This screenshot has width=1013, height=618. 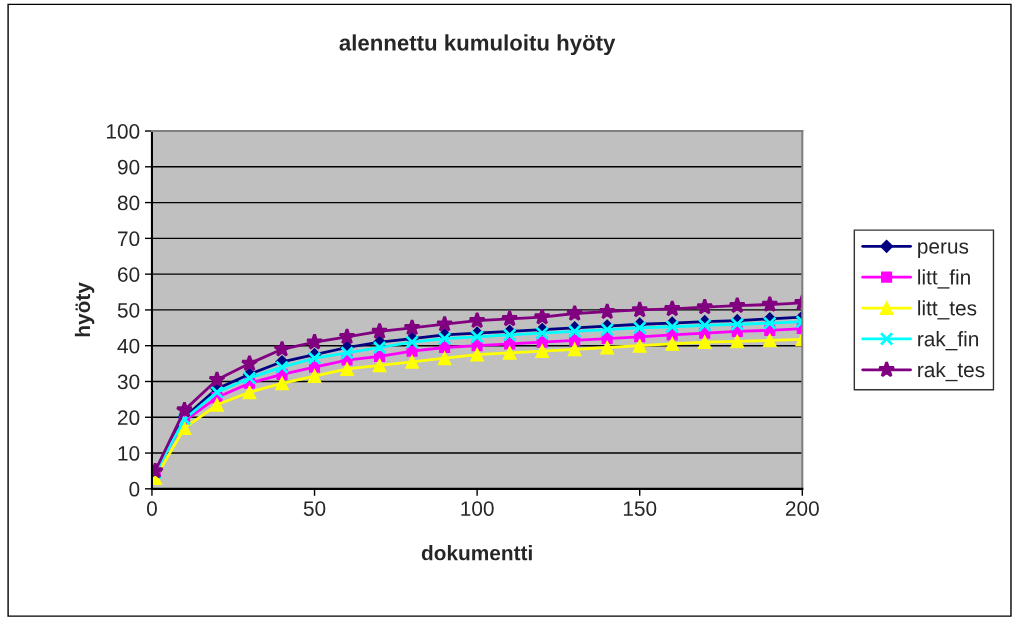 I want to click on x-tick-label: 0, so click(x=151, y=508).